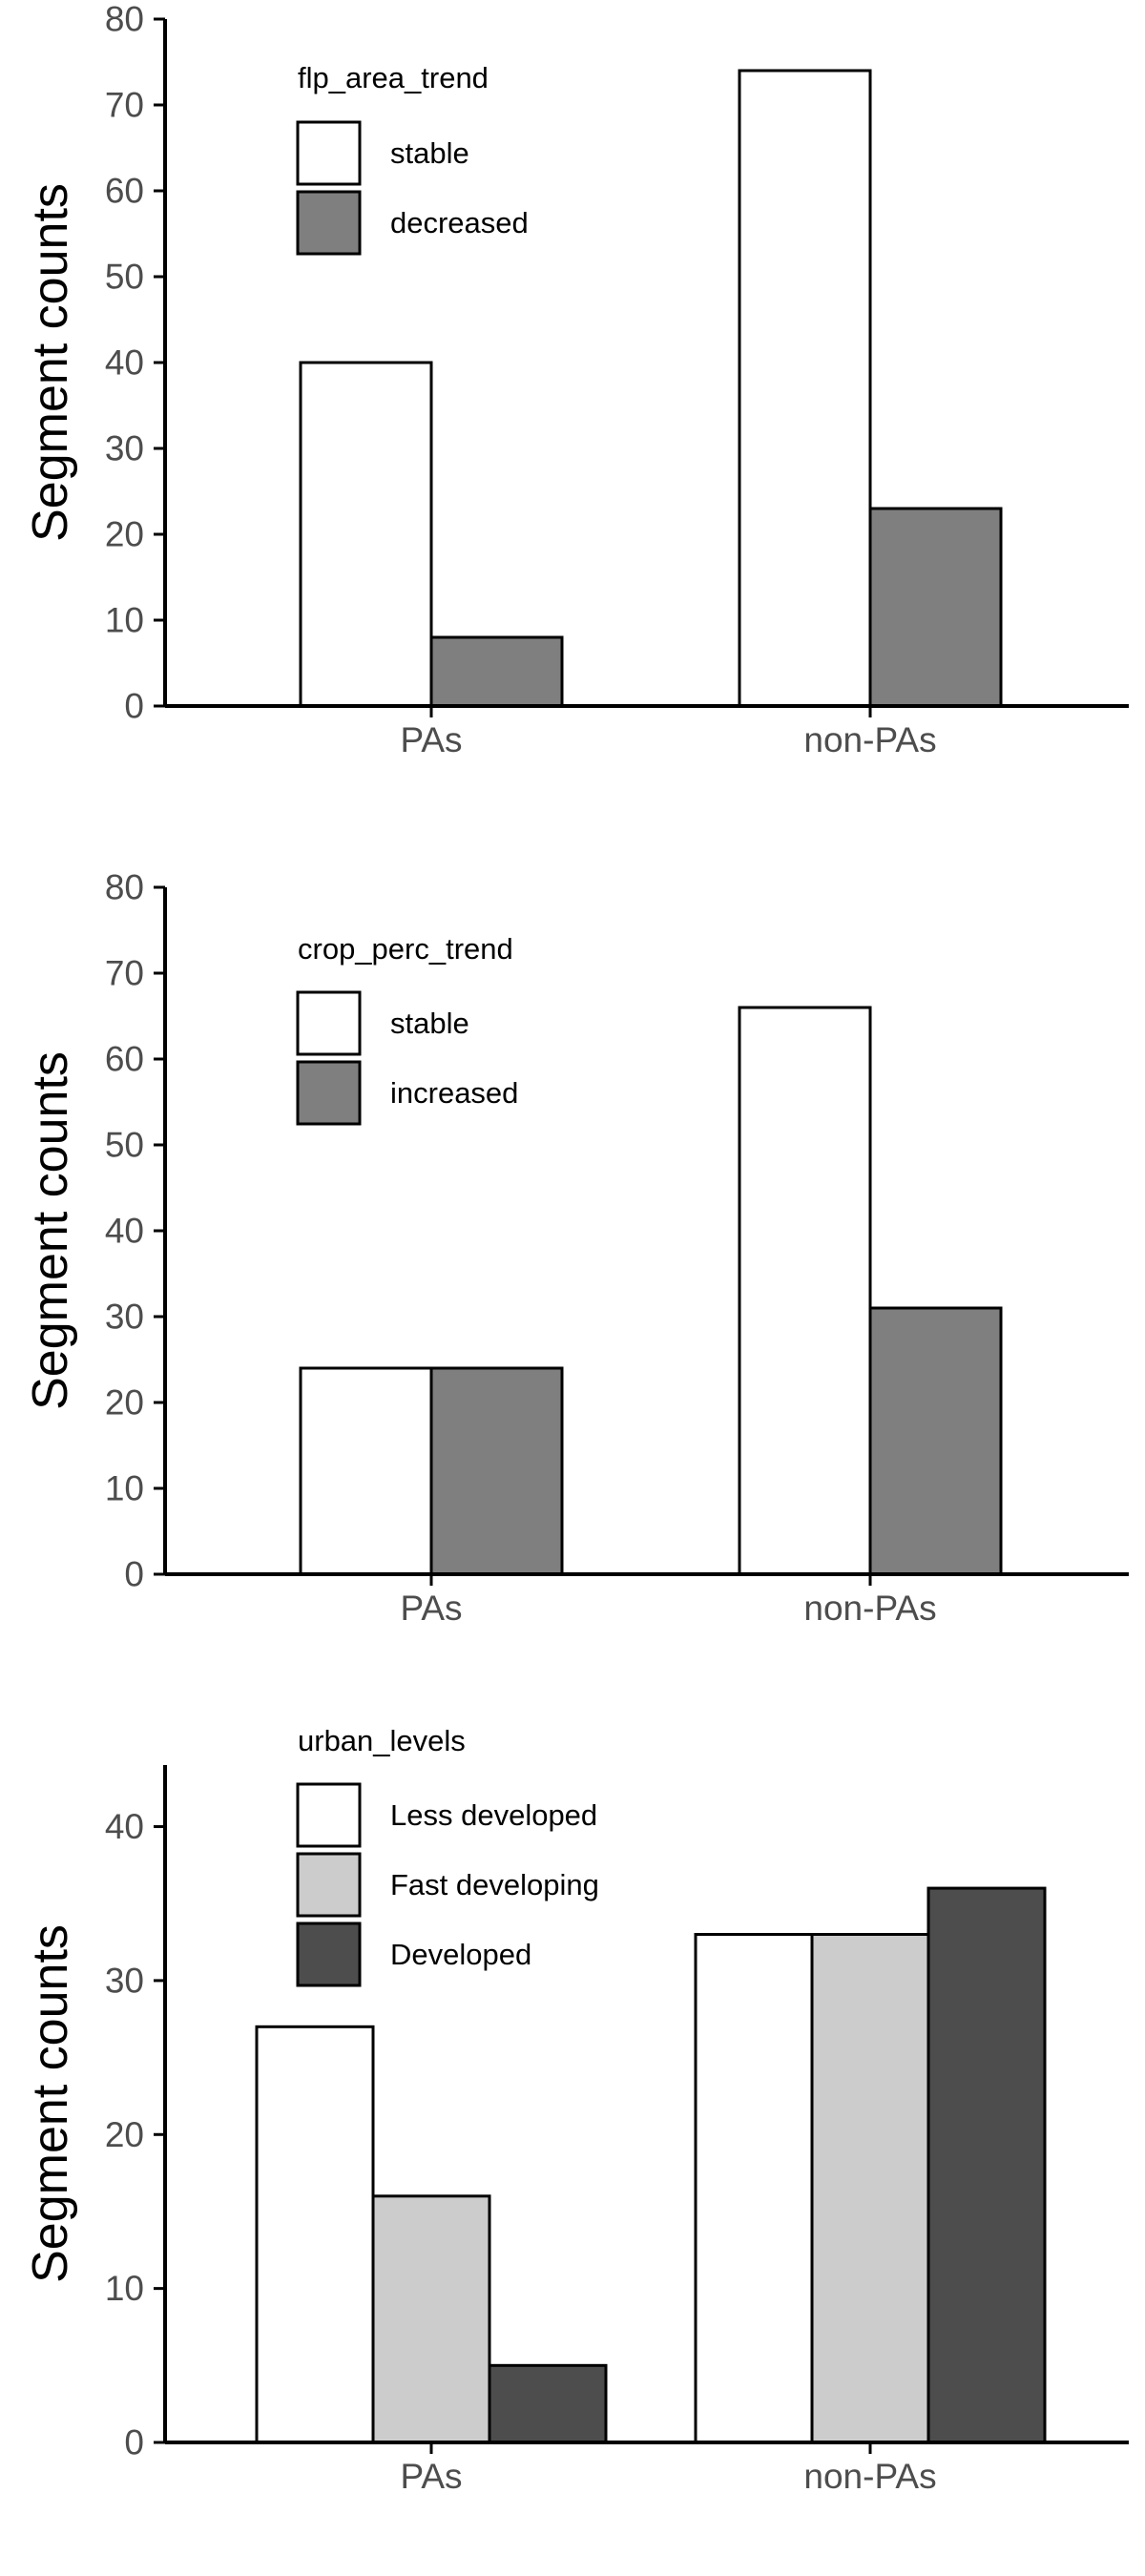 The height and width of the screenshot is (2576, 1145). What do you see at coordinates (987, 2165) in the screenshot?
I see `bar-non-pas-developed` at bounding box center [987, 2165].